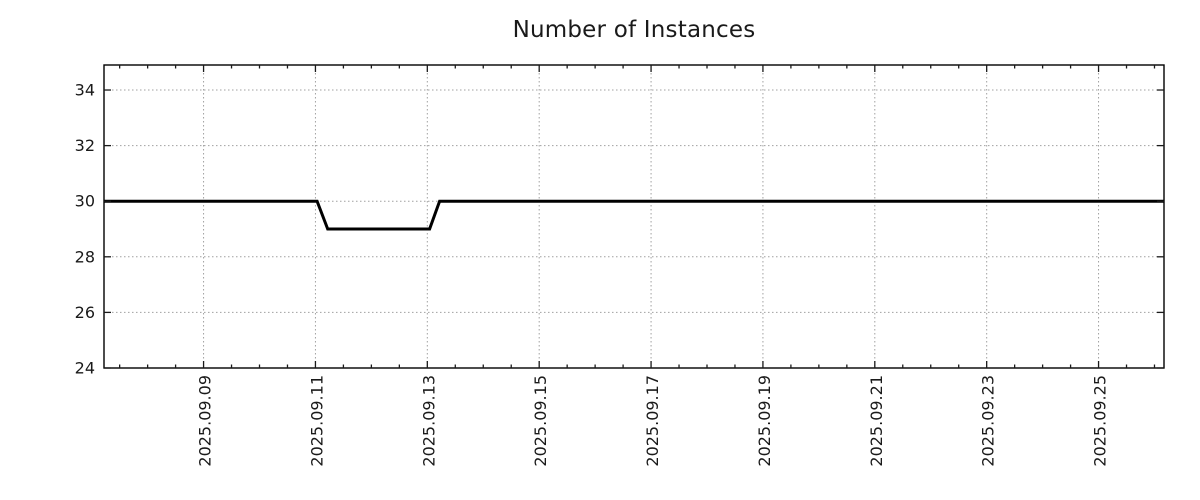 The image size is (1200, 500). Describe the element at coordinates (85, 90) in the screenshot. I see `y-tick-label: 34` at that location.